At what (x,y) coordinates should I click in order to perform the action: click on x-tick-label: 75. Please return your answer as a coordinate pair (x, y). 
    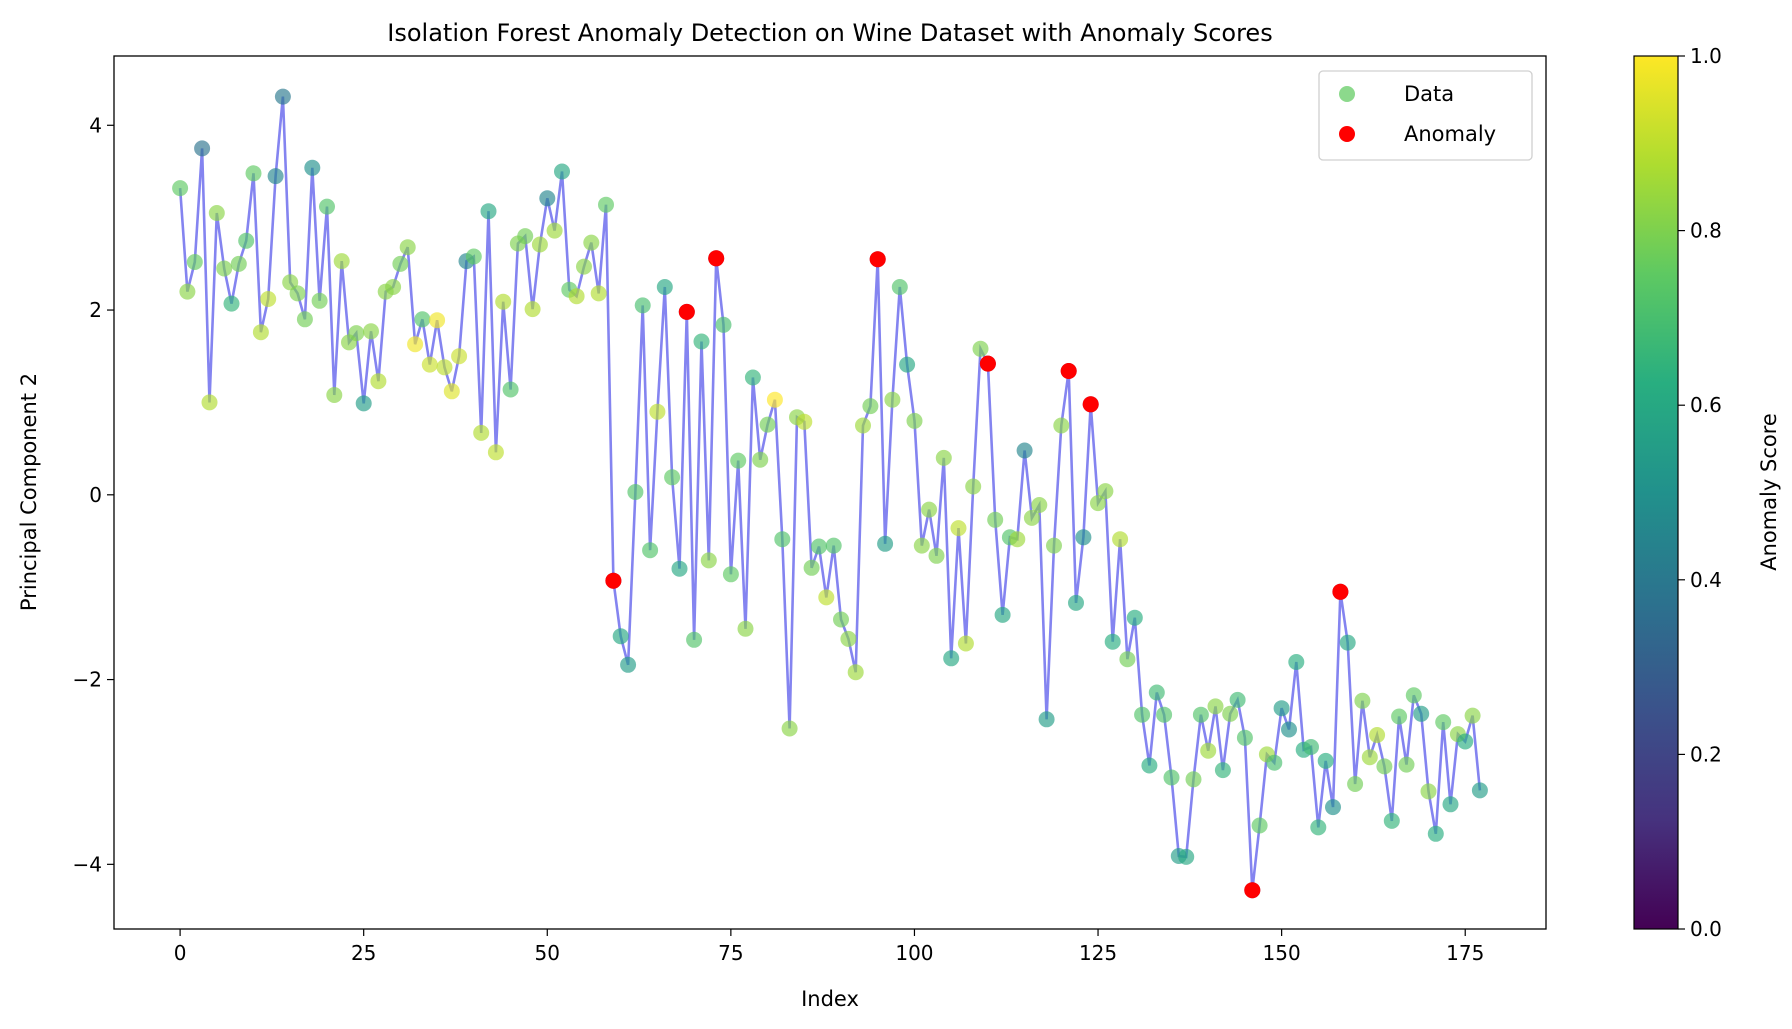
    Looking at the image, I should click on (730, 953).